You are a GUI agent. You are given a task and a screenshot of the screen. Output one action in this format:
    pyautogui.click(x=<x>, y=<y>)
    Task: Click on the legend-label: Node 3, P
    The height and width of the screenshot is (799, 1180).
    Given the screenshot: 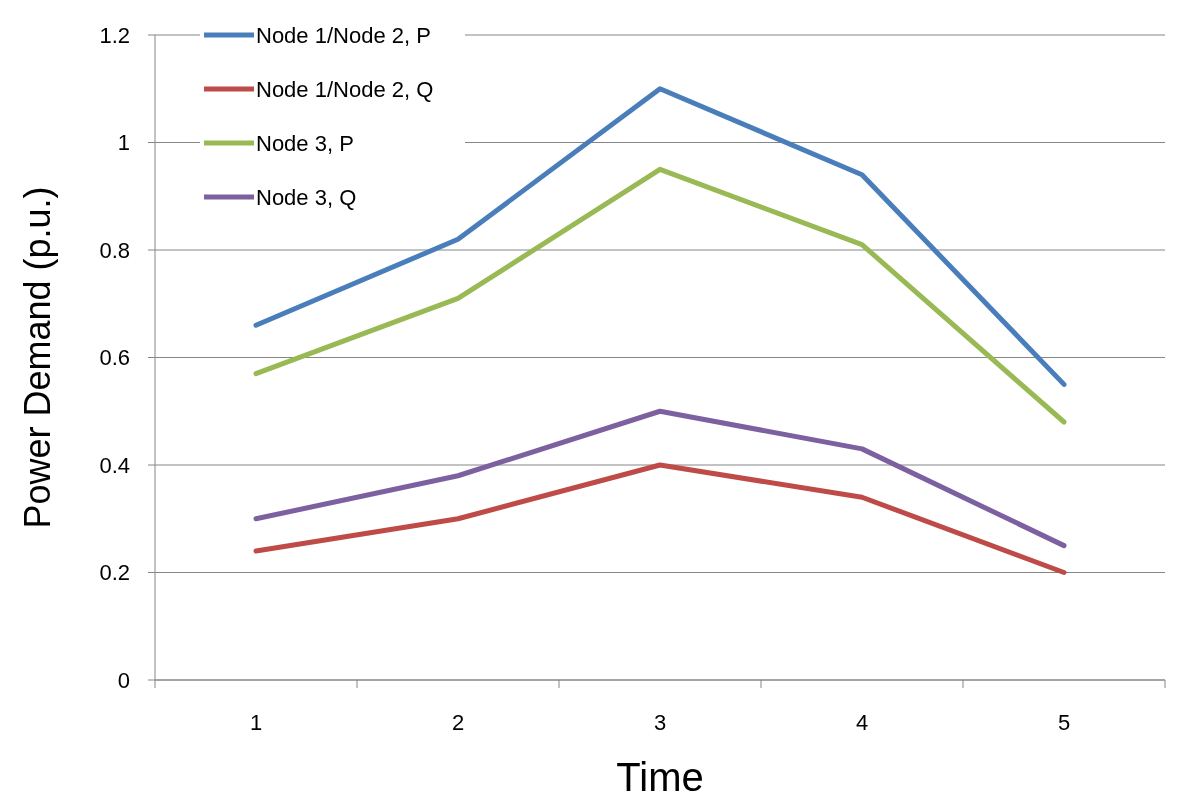 What is the action you would take?
    pyautogui.click(x=305, y=143)
    